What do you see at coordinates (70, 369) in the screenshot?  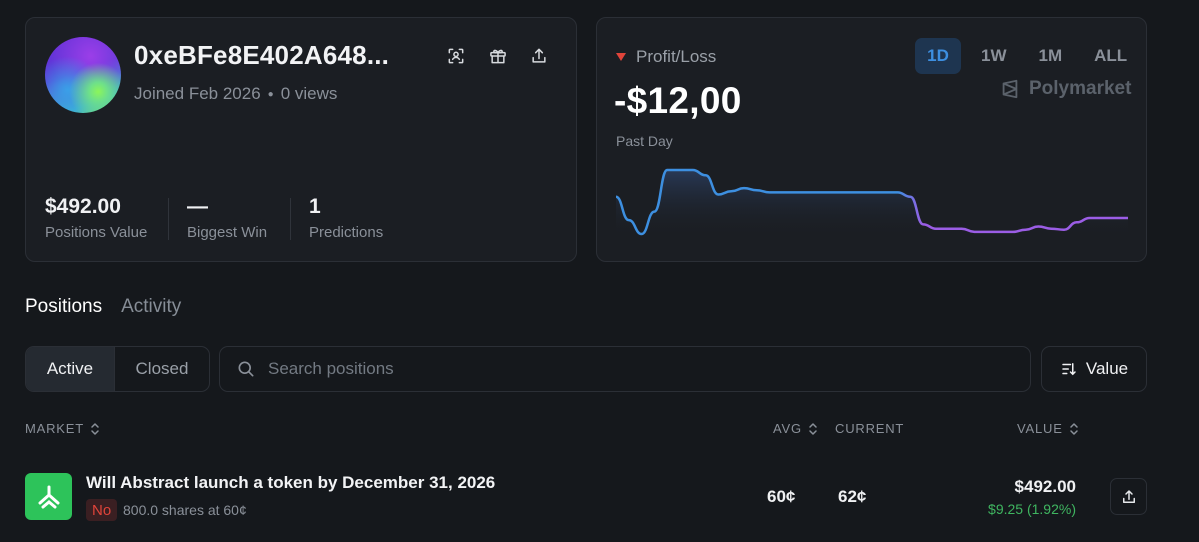 I see `filter-active-button: Active` at bounding box center [70, 369].